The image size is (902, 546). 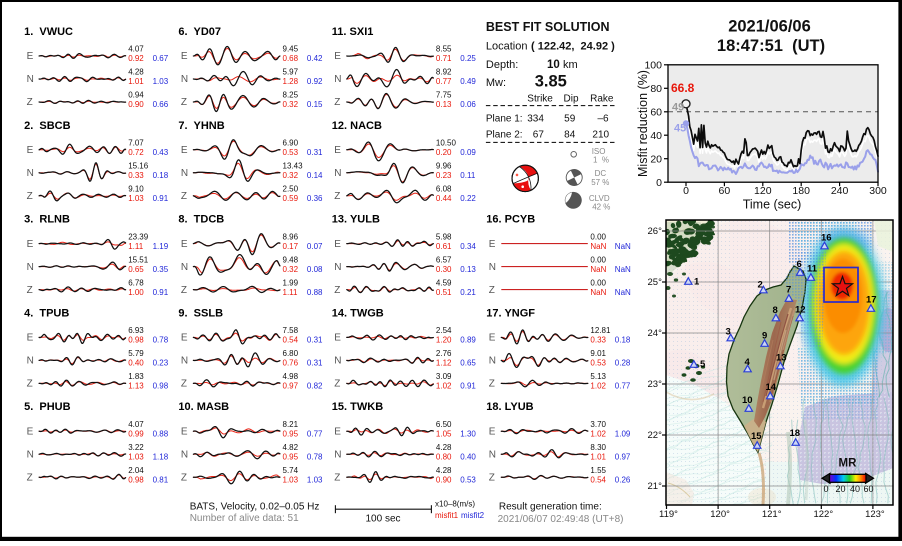 What do you see at coordinates (444, 340) in the screenshot?
I see `svg-text: 1.20` at bounding box center [444, 340].